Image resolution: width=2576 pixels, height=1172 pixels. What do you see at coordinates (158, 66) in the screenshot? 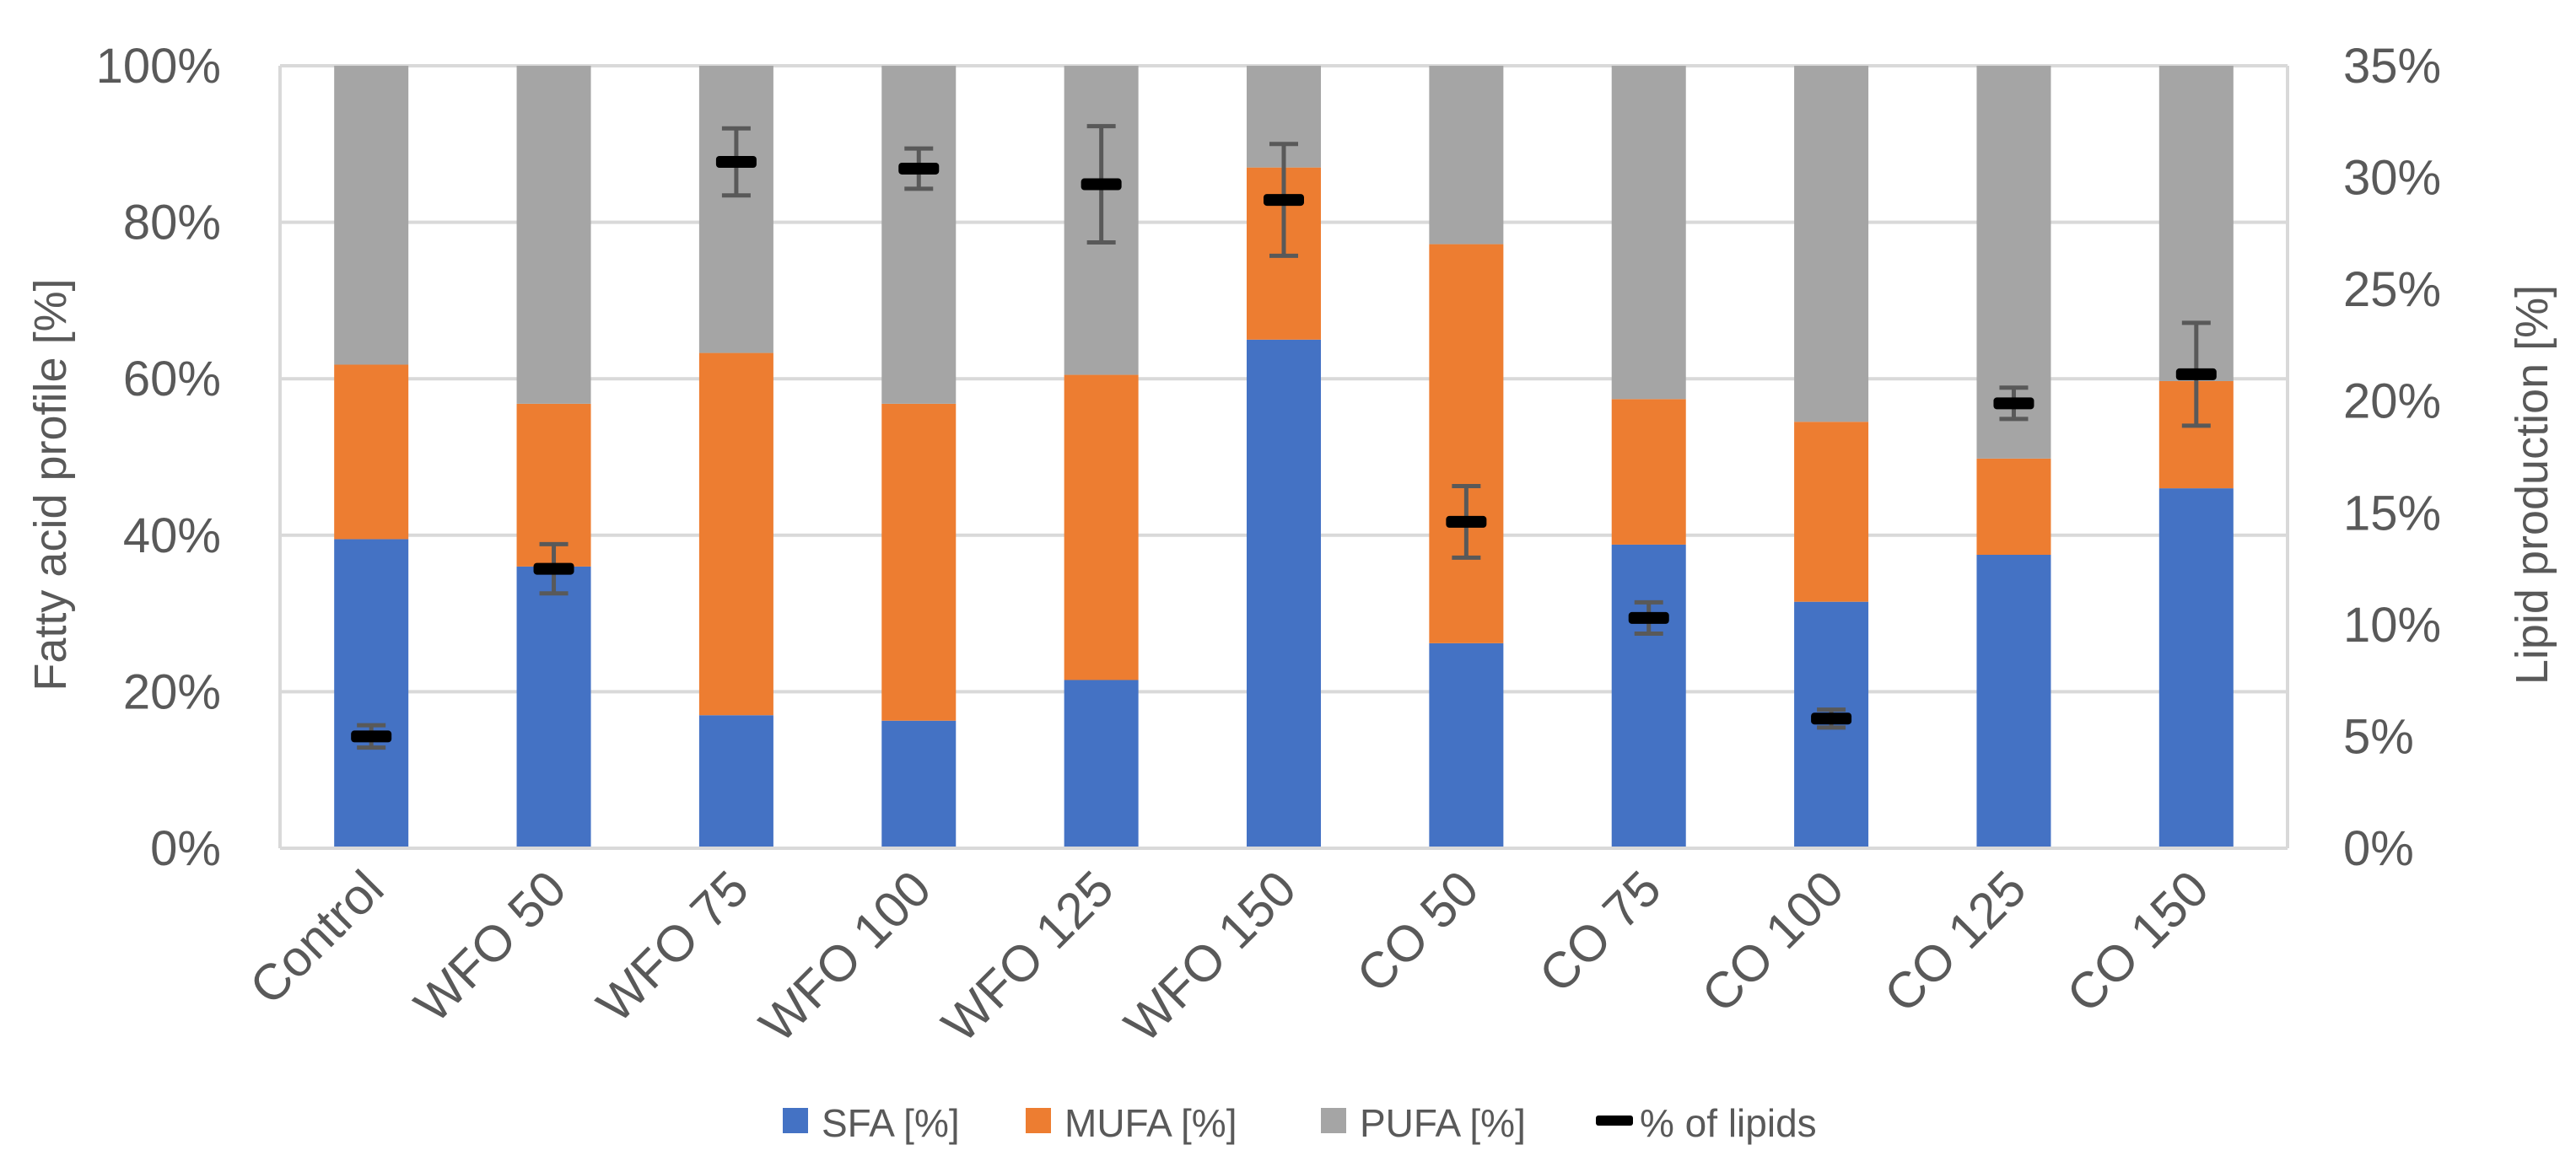
I see `left-tick-label: 100%` at bounding box center [158, 66].